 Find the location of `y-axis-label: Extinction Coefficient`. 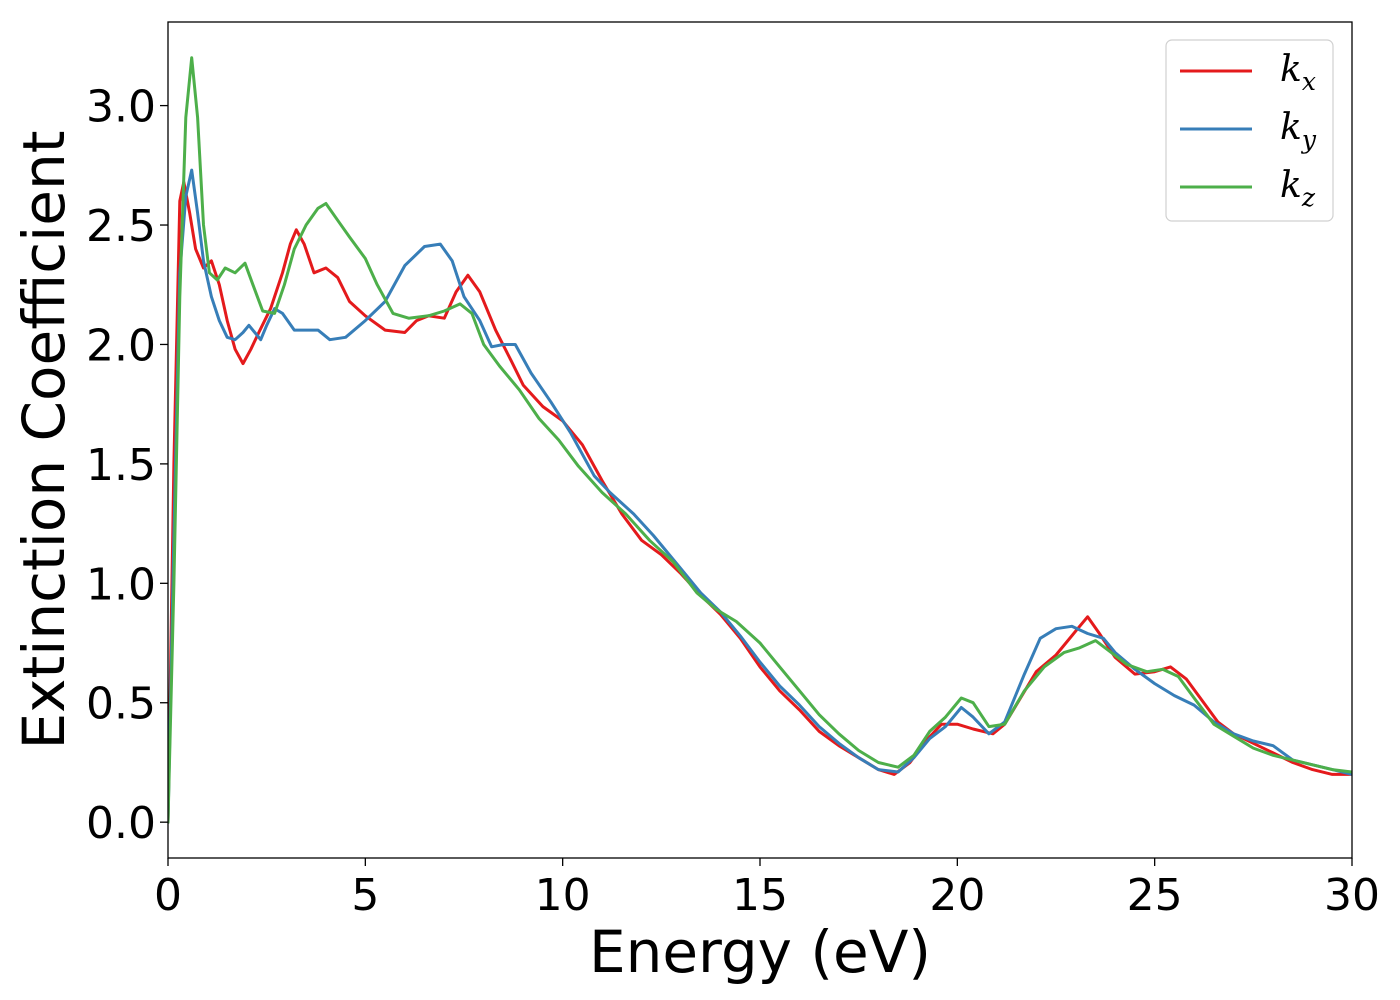

y-axis-label: Extinction Coefficient is located at coordinates (44, 440).